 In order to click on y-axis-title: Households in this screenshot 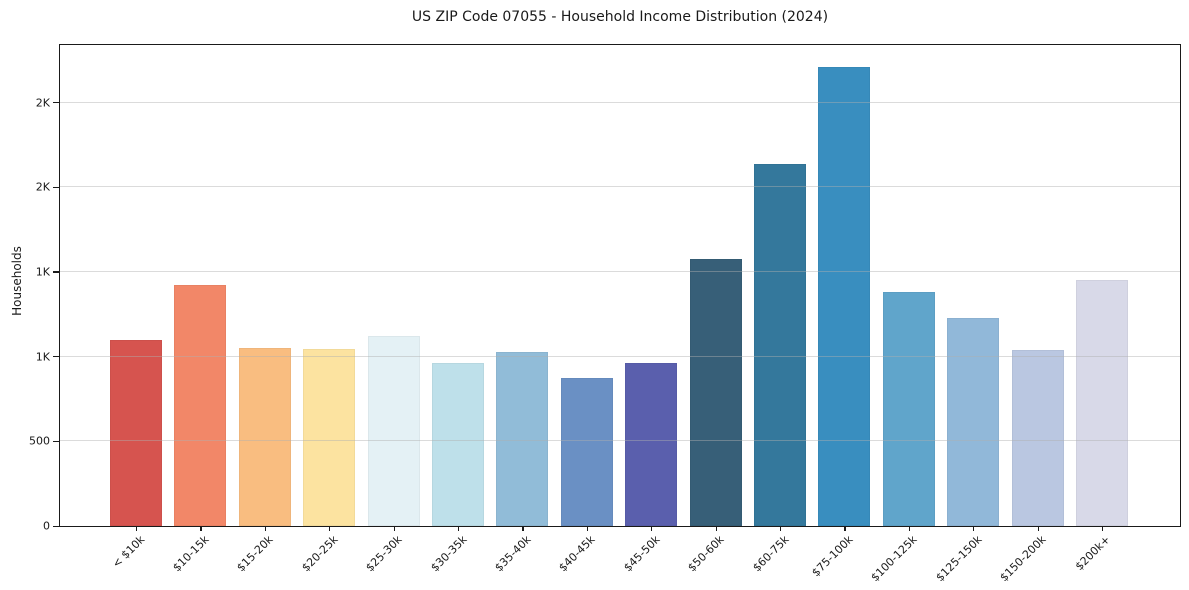, I will do `click(17, 281)`.